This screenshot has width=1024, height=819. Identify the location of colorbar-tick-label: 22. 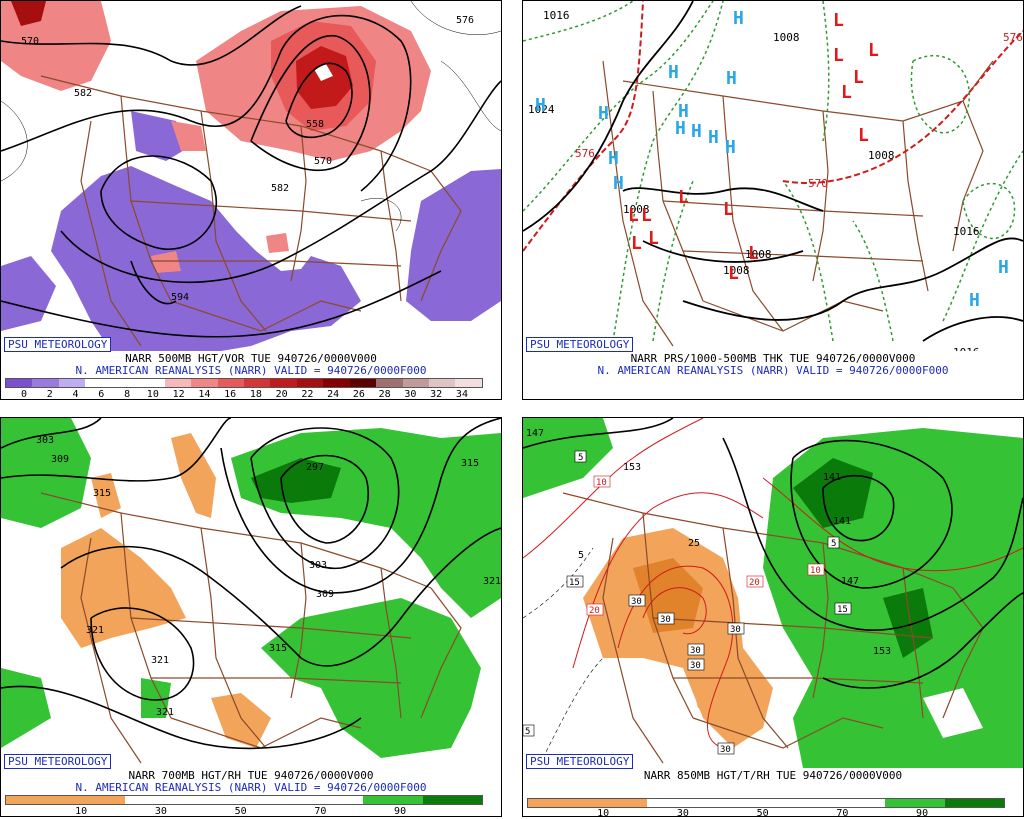
(307, 394).